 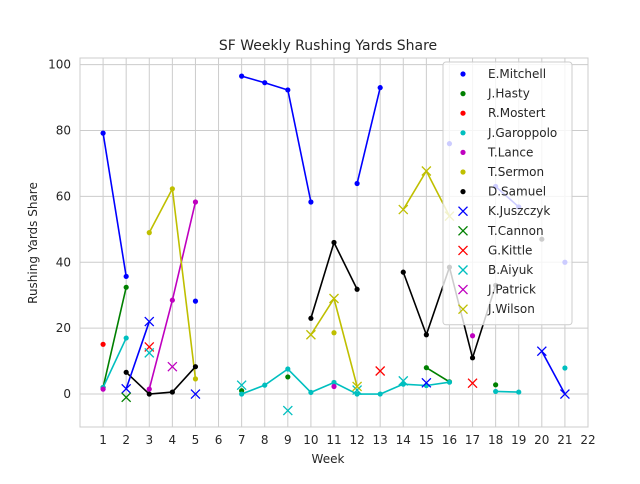 What do you see at coordinates (219, 440) in the screenshot?
I see `x-tick-label: 6` at bounding box center [219, 440].